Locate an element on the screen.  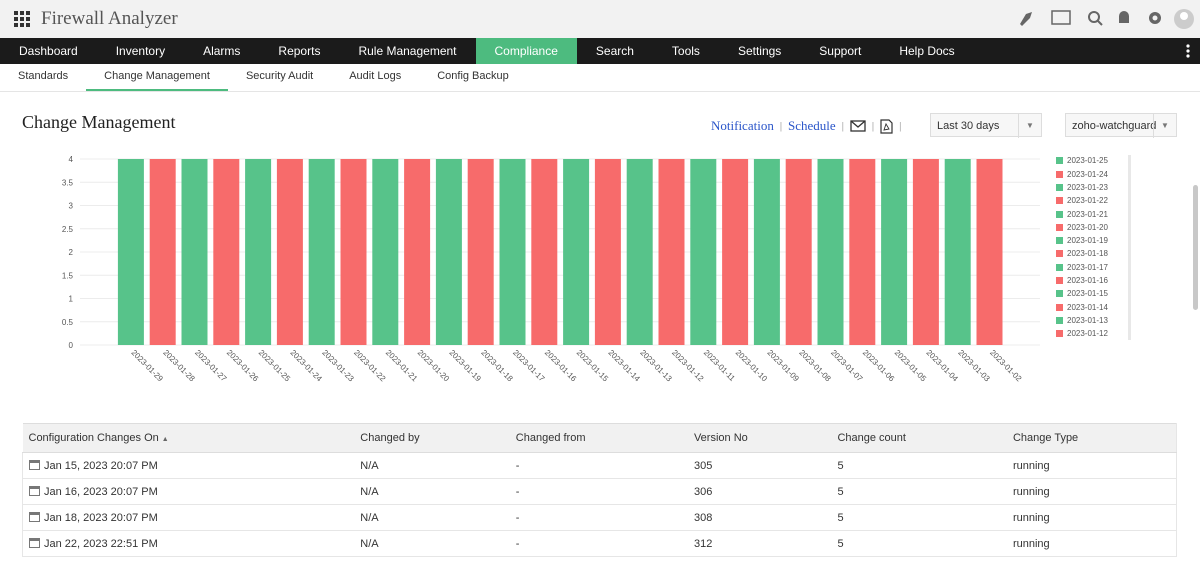
sub-nav-item: Config Backup is located at coordinates (473, 76).